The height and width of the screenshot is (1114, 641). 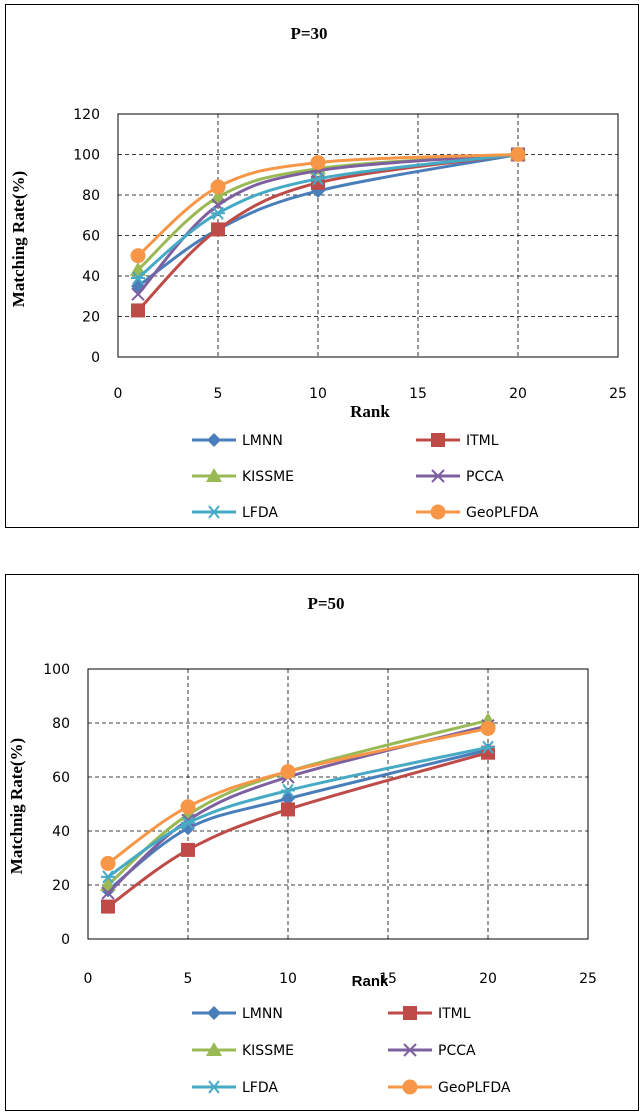 I want to click on p30-series-line-geoplfda, so click(x=328, y=205).